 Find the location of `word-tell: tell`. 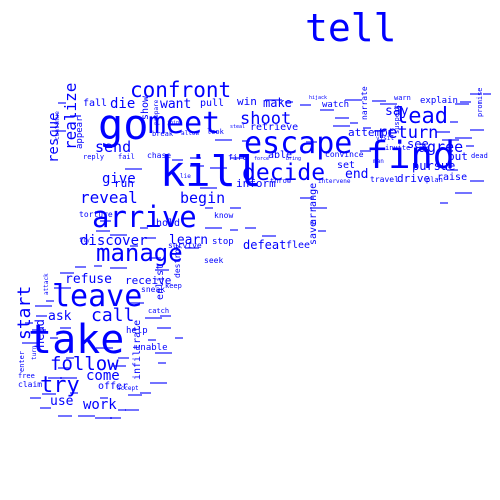

word-tell: tell is located at coordinates (351, 28).